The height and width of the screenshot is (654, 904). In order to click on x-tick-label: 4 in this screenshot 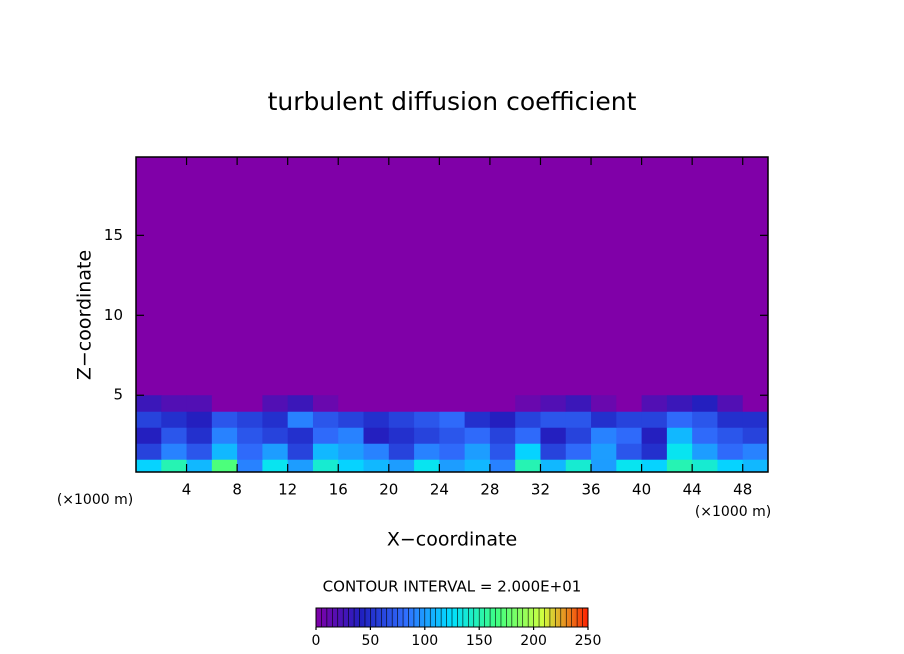, I will do `click(187, 490)`.